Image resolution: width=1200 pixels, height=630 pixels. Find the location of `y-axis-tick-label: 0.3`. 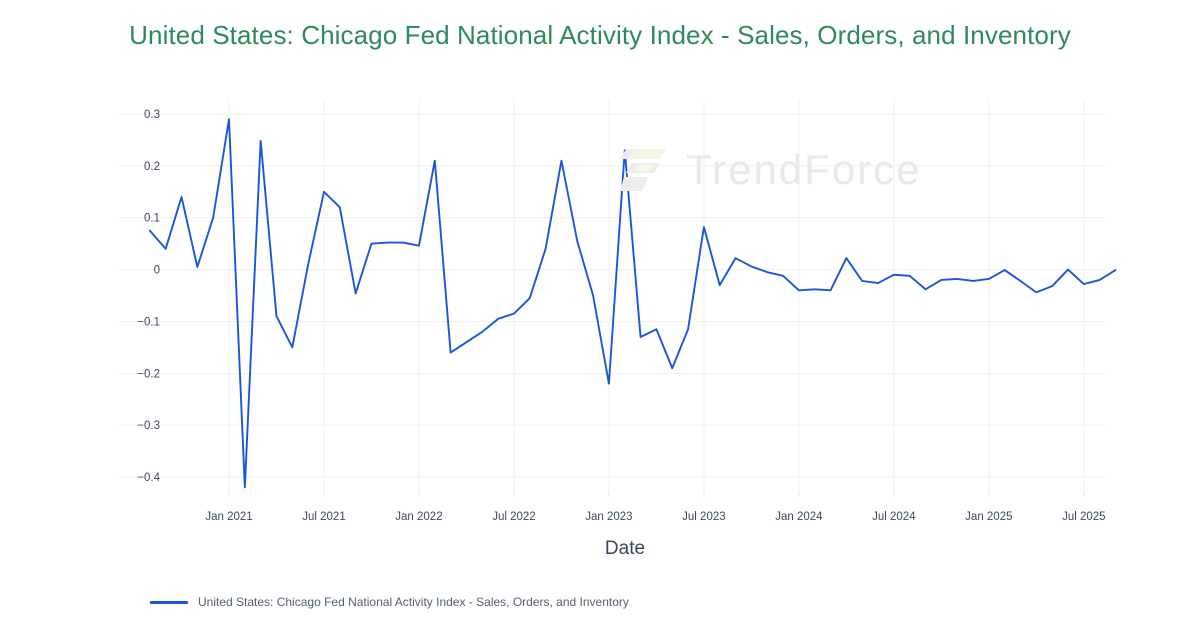

y-axis-tick-label: 0.3 is located at coordinates (152, 115).